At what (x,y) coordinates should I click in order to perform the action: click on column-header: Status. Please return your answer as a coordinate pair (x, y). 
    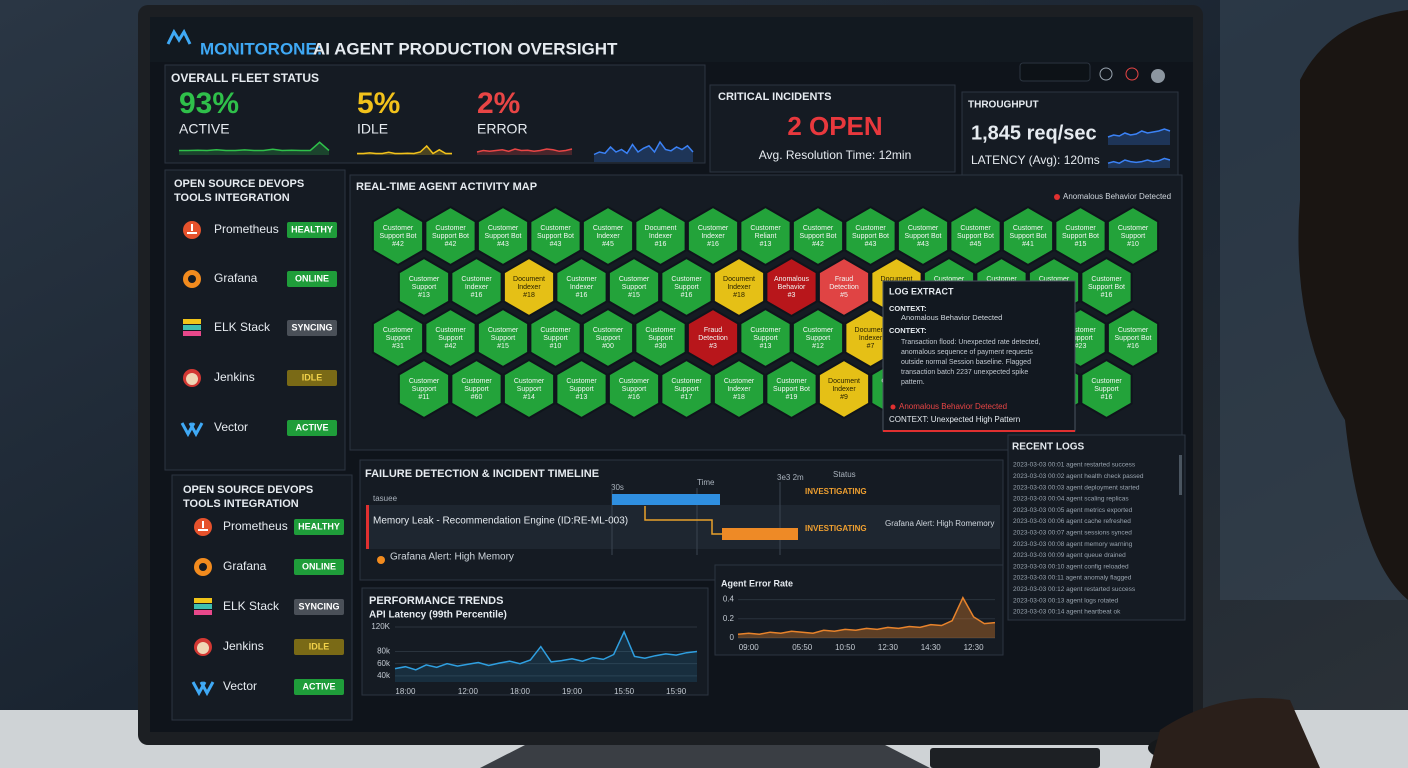
    Looking at the image, I should click on (844, 474).